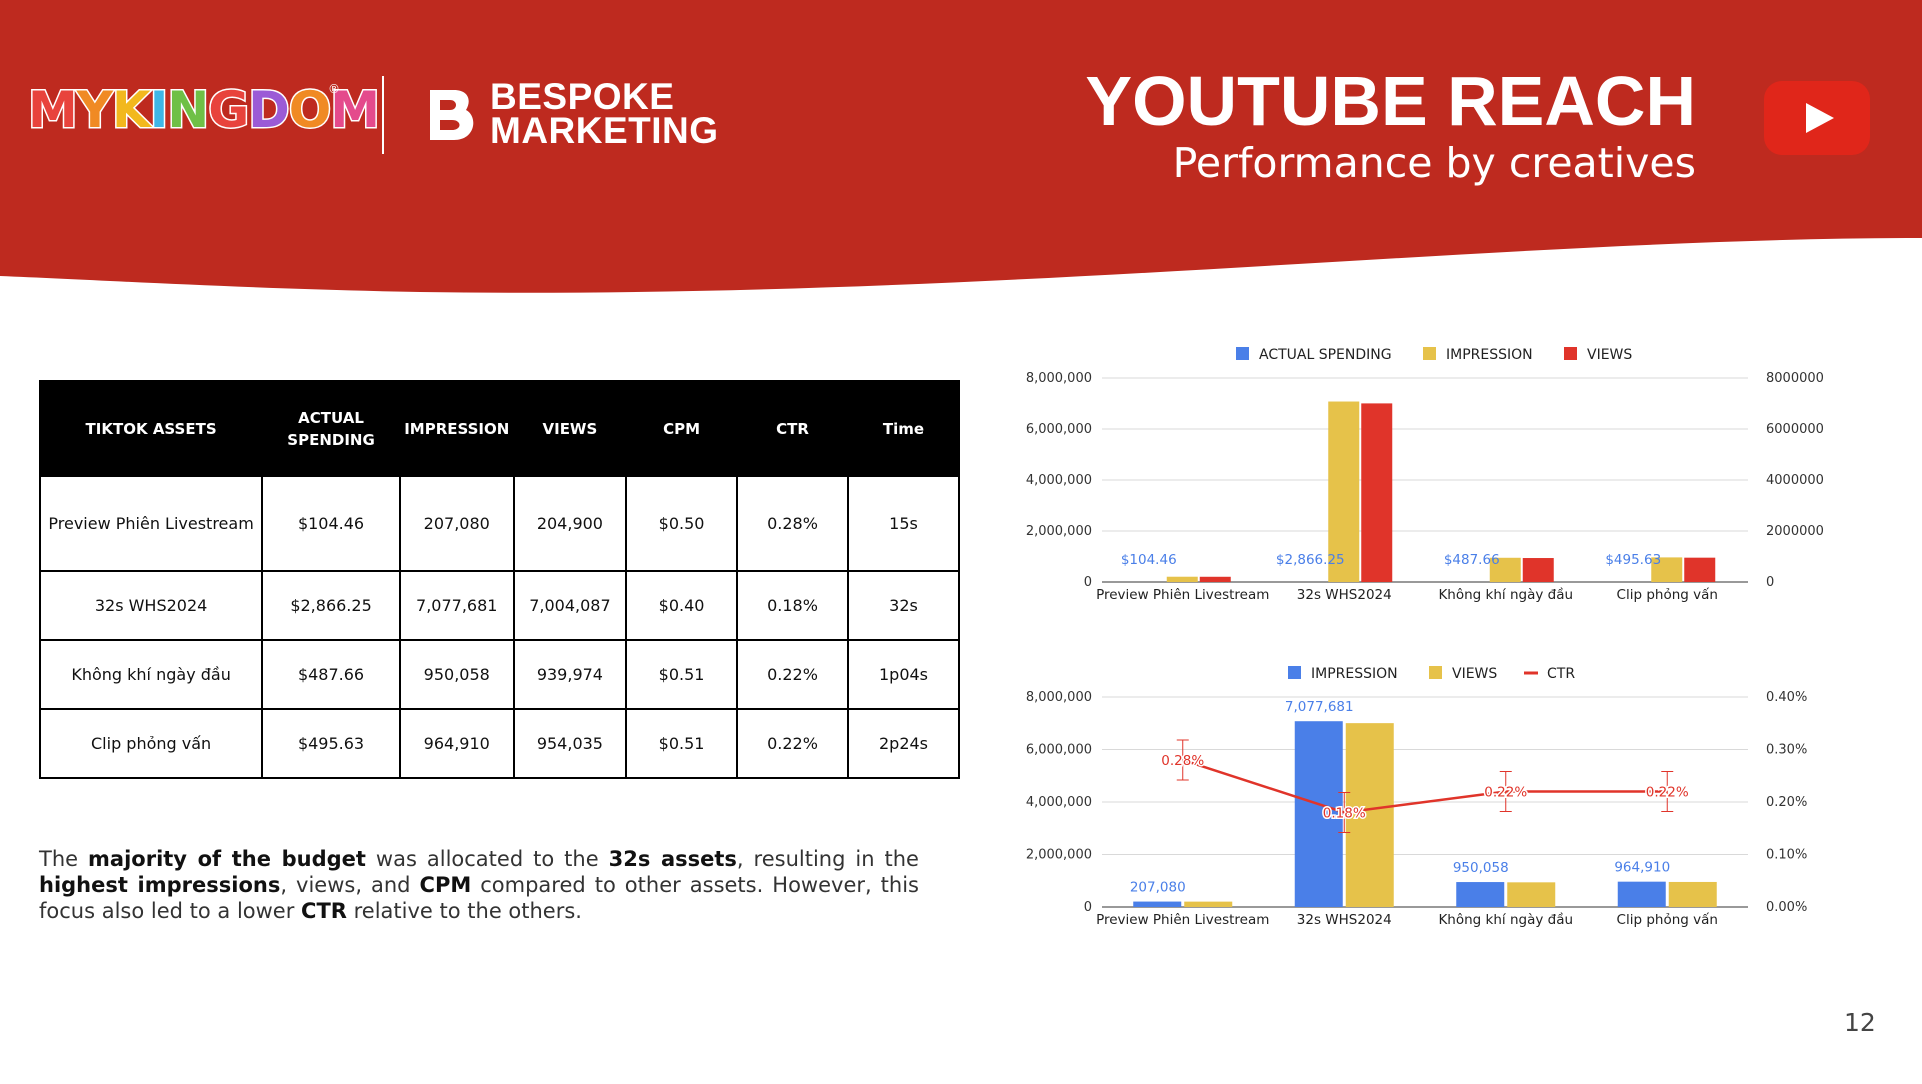 This screenshot has height=1084, width=1922. What do you see at coordinates (1795, 531) in the screenshot?
I see `y2-tick-label: 2000000` at bounding box center [1795, 531].